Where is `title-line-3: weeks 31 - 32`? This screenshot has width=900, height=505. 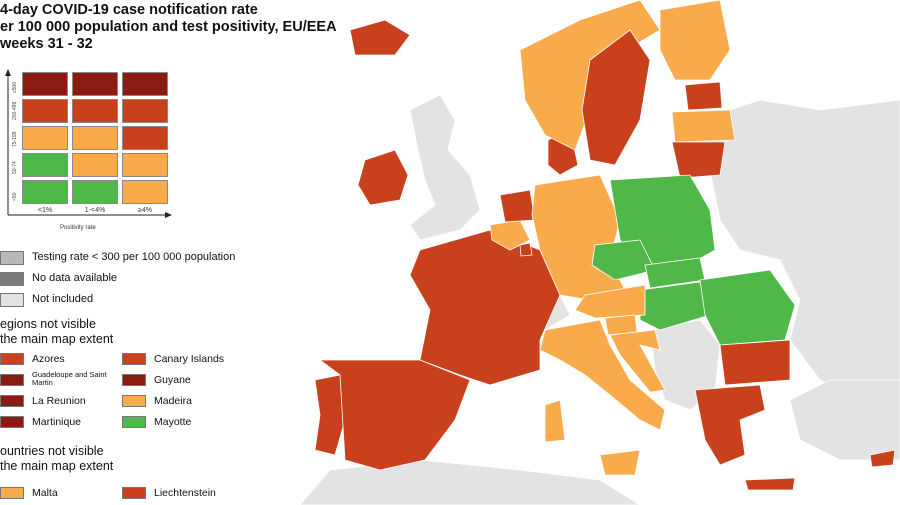 title-line-3: weeks 31 - 32 is located at coordinates (46, 44).